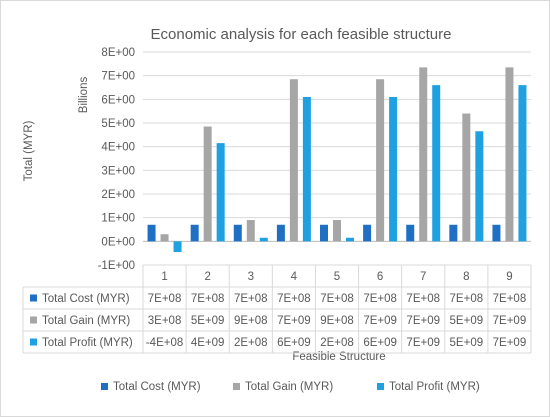 The width and height of the screenshot is (550, 417). Describe the element at coordinates (434, 387) in the screenshot. I see `legend-label: Total Profit (MYR)` at that location.